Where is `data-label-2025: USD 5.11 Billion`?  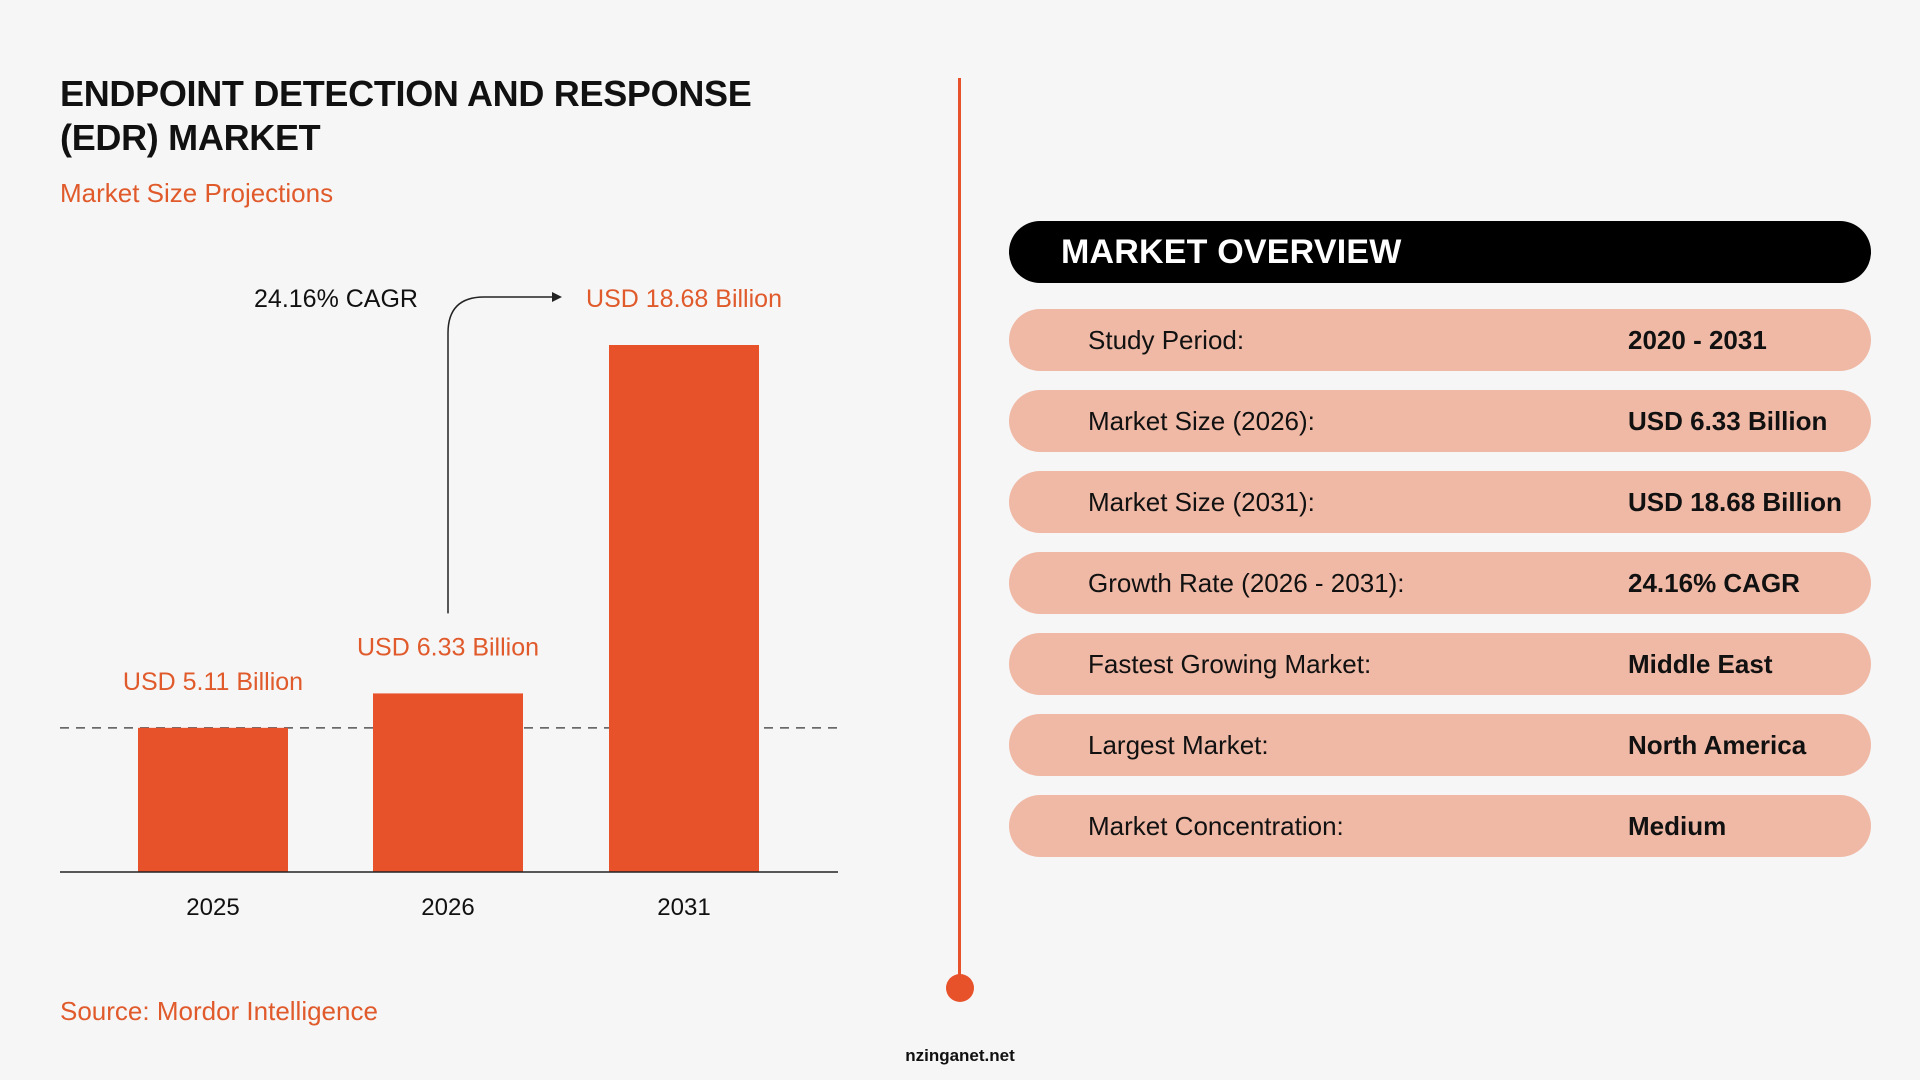
data-label-2025: USD 5.11 Billion is located at coordinates (213, 682).